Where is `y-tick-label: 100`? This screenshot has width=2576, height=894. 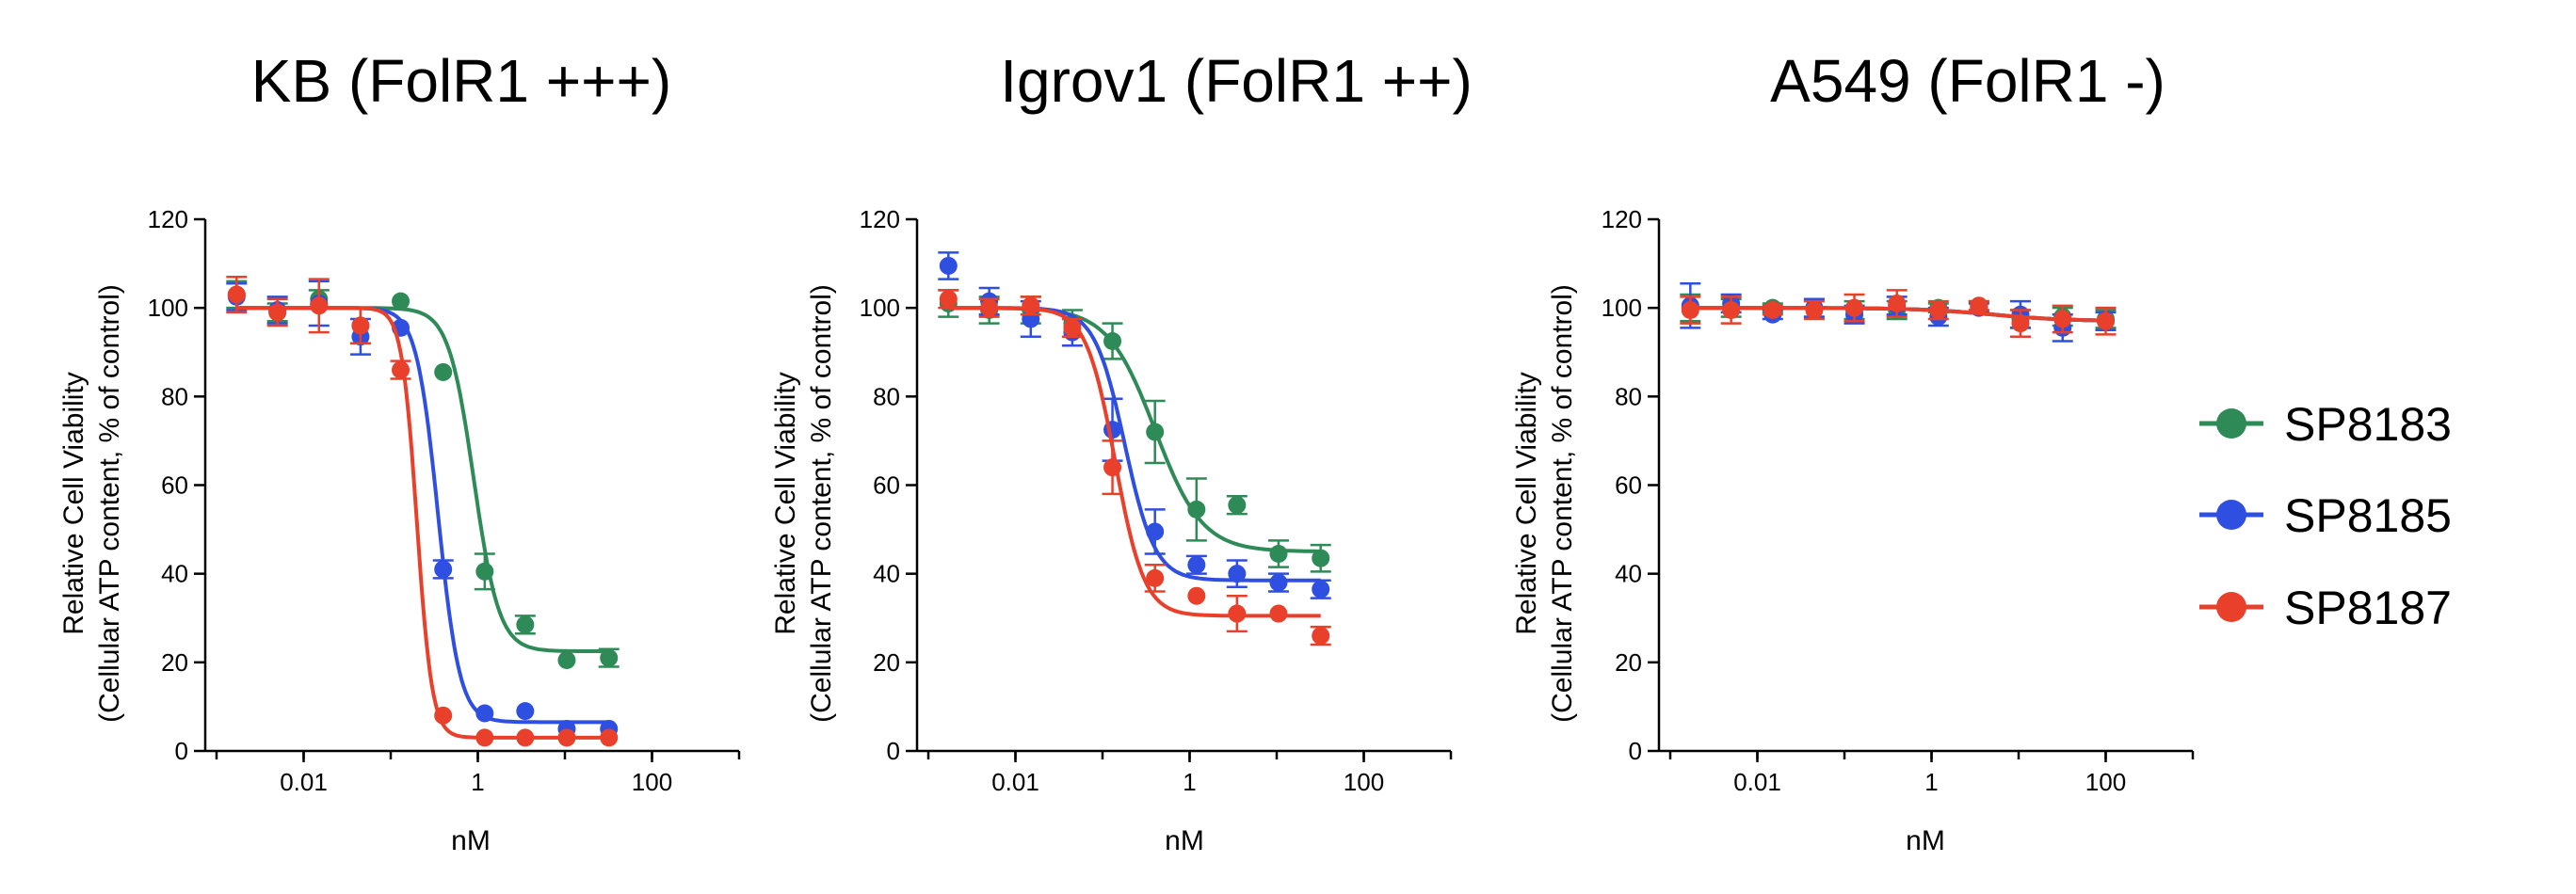
y-tick-label: 100 is located at coordinates (1622, 308).